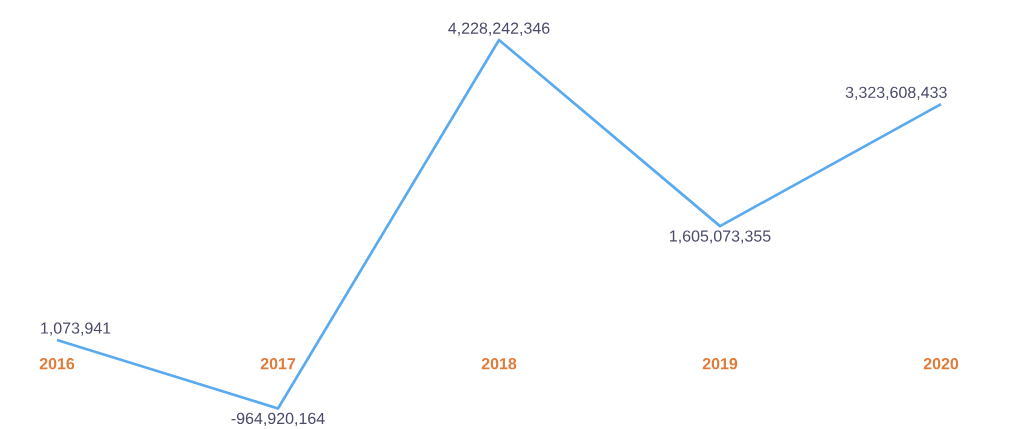  I want to click on data-label: 1,605,073,355, so click(720, 237).